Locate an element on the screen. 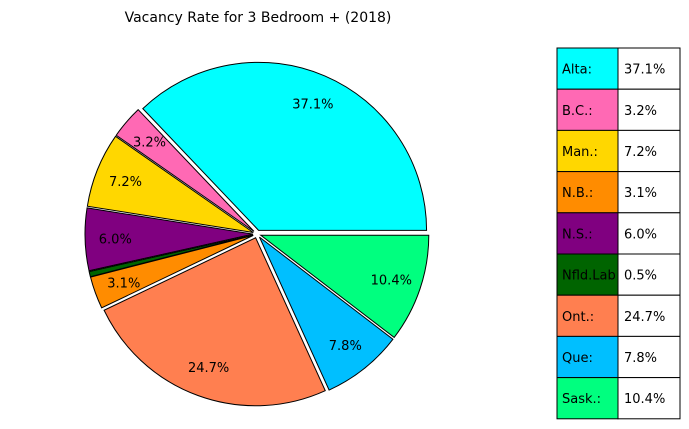 The image size is (689, 429). pie-percent-label: 6.0% is located at coordinates (115, 240).